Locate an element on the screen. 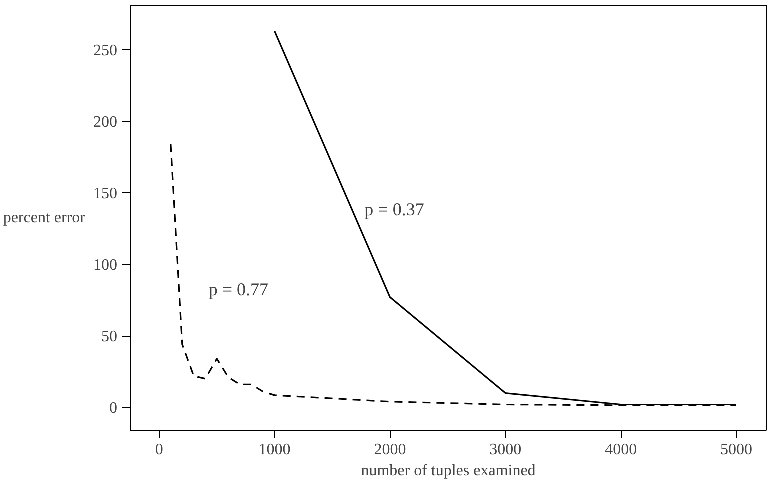 The height and width of the screenshot is (482, 771). x-axis-title: number of tuples examined is located at coordinates (448, 471).